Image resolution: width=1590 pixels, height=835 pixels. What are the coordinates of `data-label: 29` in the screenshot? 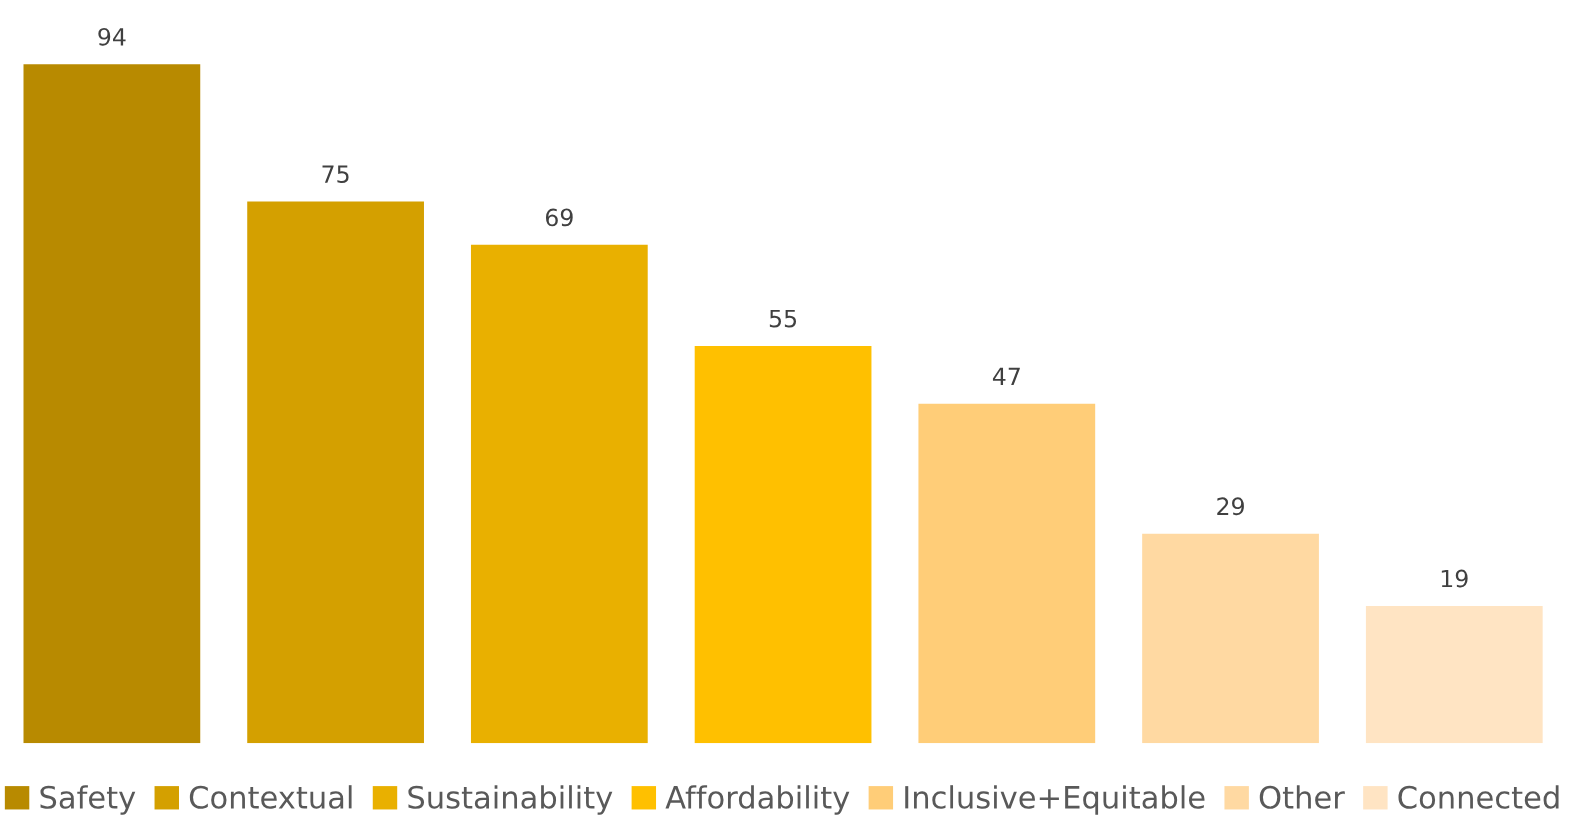 It's located at (1230, 506).